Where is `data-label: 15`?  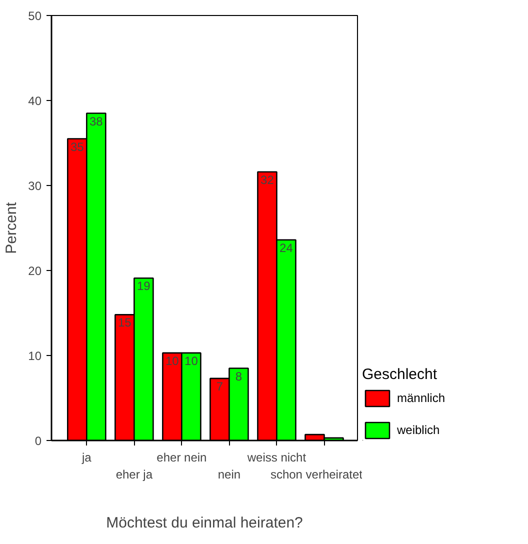
data-label: 15 is located at coordinates (125, 323).